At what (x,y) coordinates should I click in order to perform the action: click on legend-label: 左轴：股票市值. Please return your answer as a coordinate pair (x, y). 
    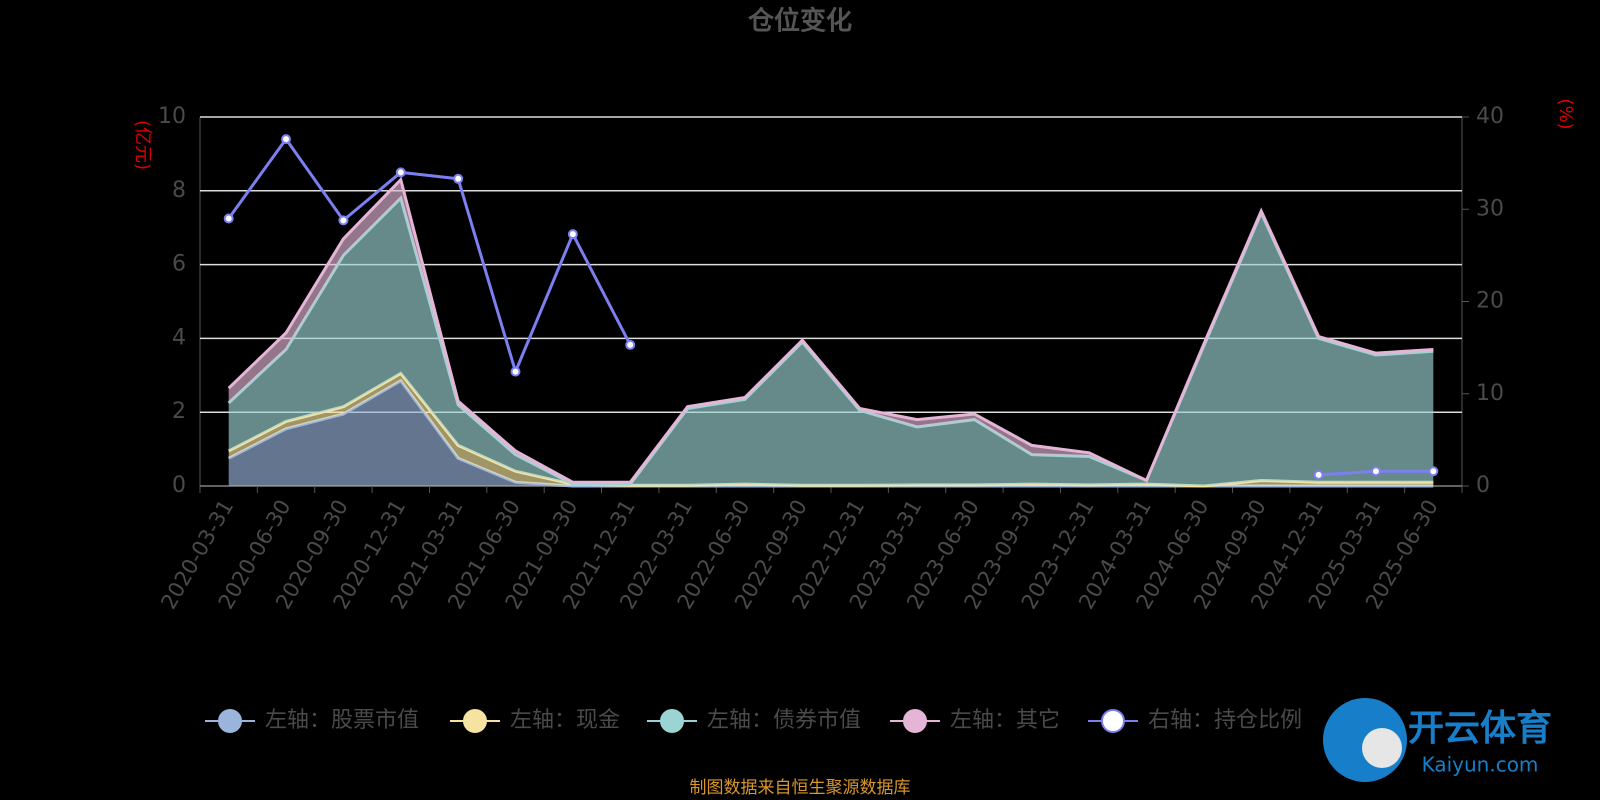
    Looking at the image, I should click on (342, 720).